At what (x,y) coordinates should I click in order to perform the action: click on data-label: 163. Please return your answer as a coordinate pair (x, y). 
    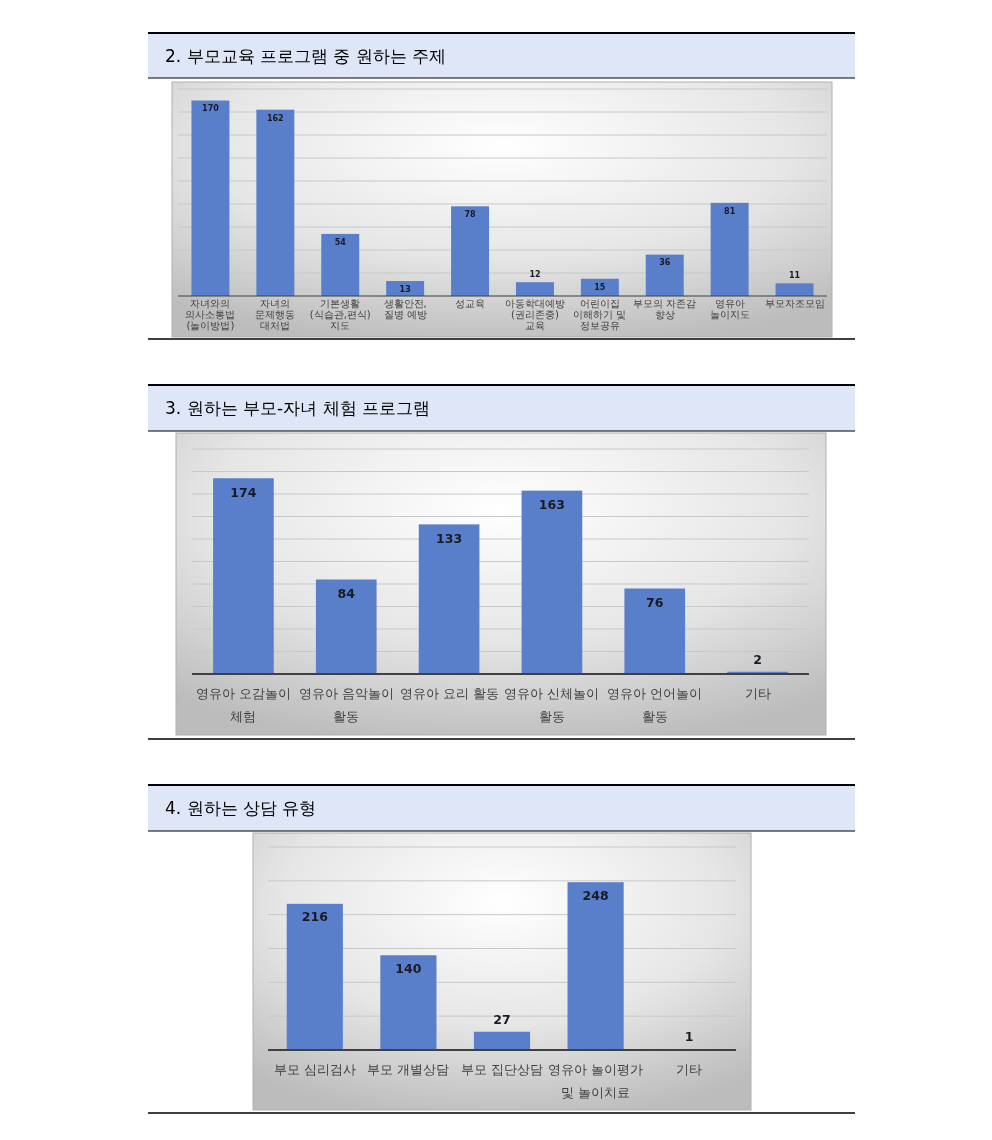
    Looking at the image, I should click on (551, 504).